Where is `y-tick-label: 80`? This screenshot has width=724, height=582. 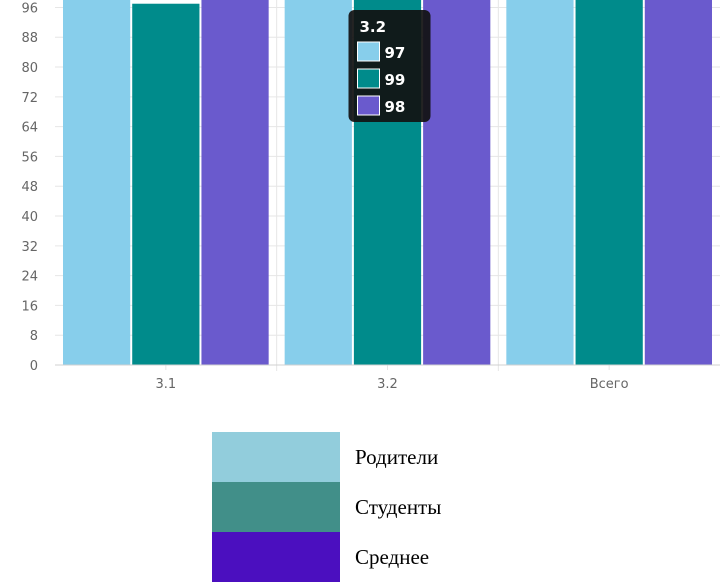
y-tick-label: 80 is located at coordinates (29, 68).